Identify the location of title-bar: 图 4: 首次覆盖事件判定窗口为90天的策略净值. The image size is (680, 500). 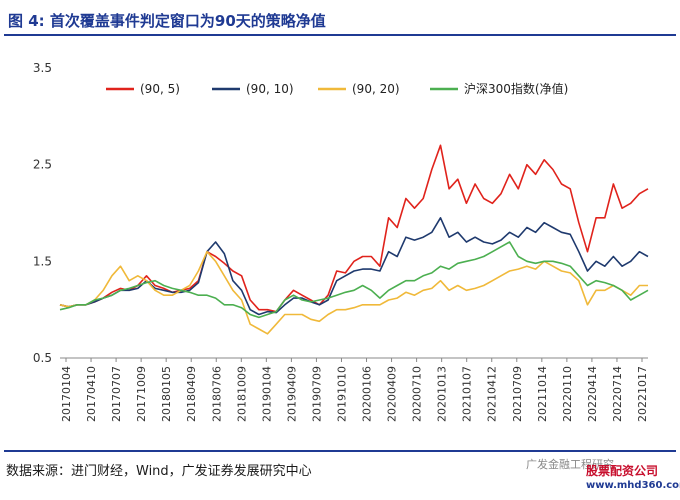
(340, 20).